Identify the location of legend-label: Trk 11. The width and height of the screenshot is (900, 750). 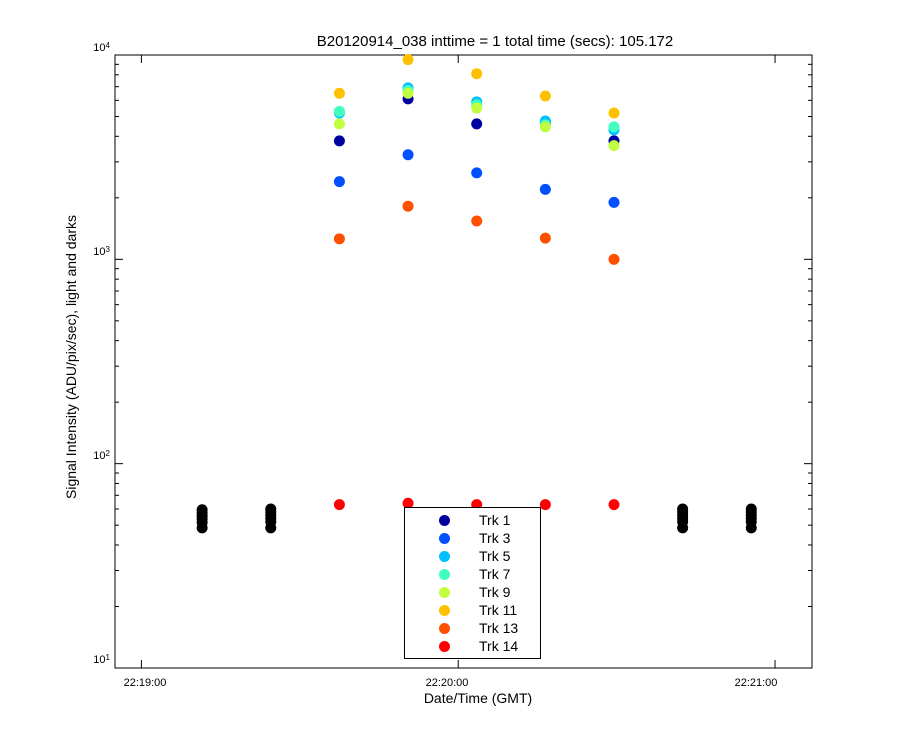
(498, 610).